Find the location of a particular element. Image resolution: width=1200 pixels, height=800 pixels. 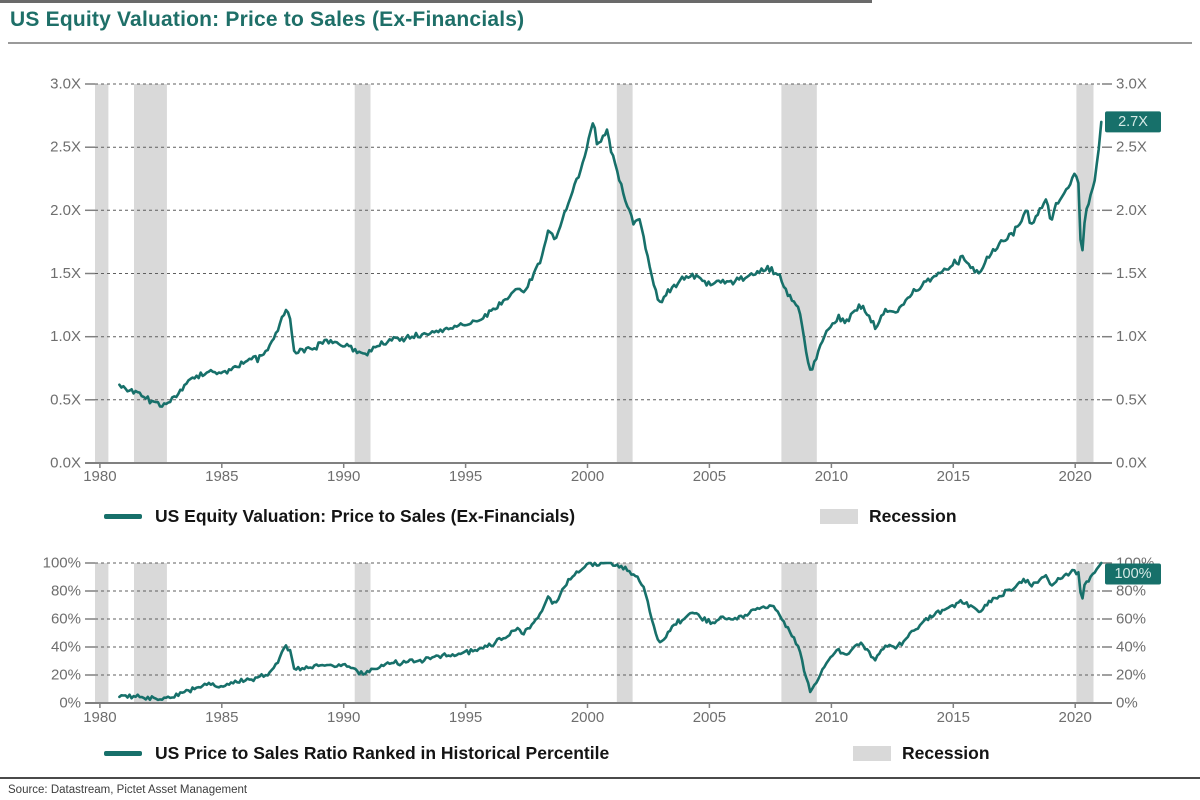

y-axis-label-right: 40% is located at coordinates (1131, 647).